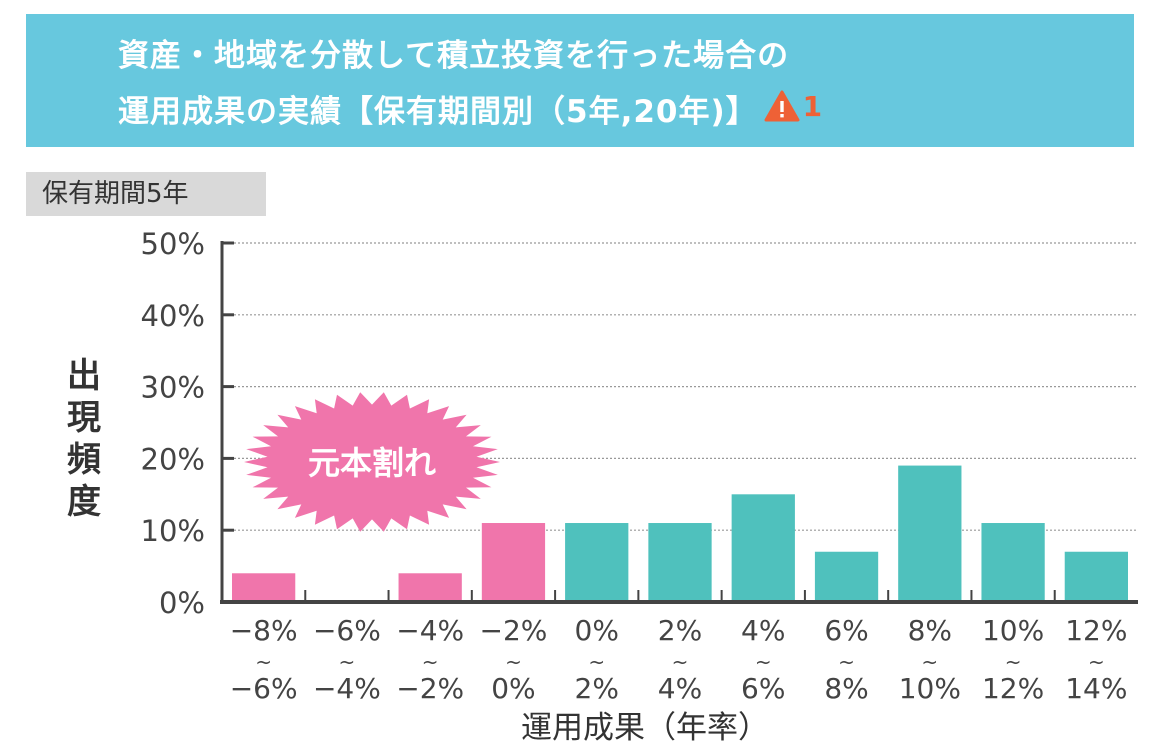 Image resolution: width=1168 pixels, height=754 pixels. I want to click on warning-note: 1, so click(793, 106).